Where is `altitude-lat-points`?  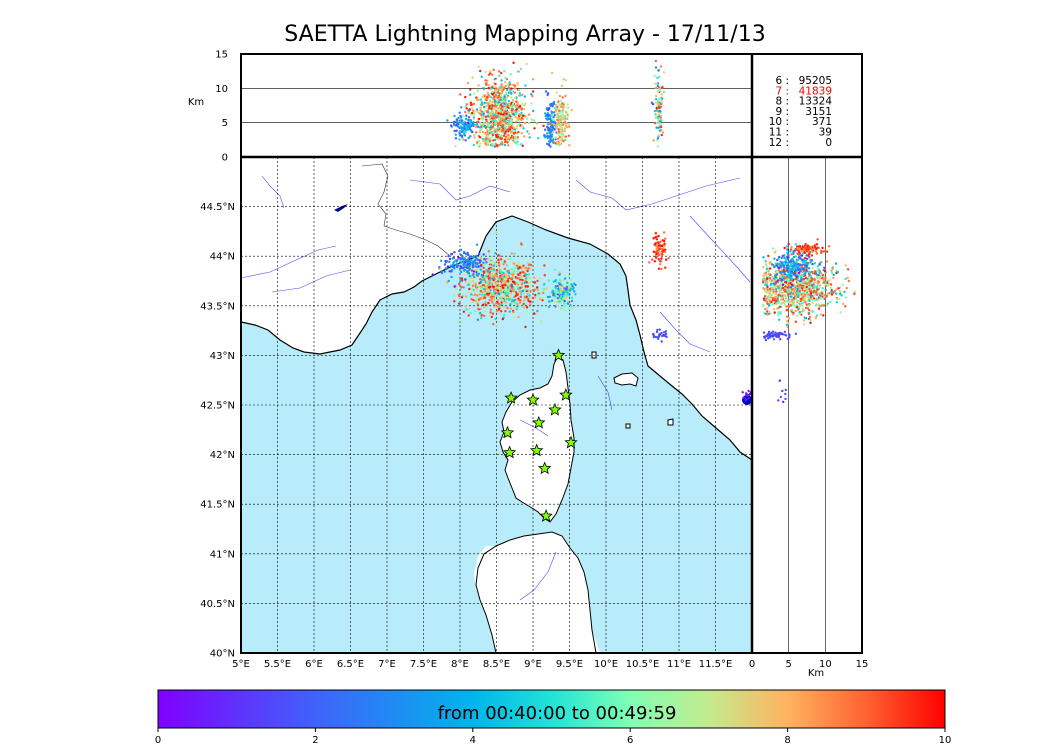 altitude-lat-points is located at coordinates (809, 321).